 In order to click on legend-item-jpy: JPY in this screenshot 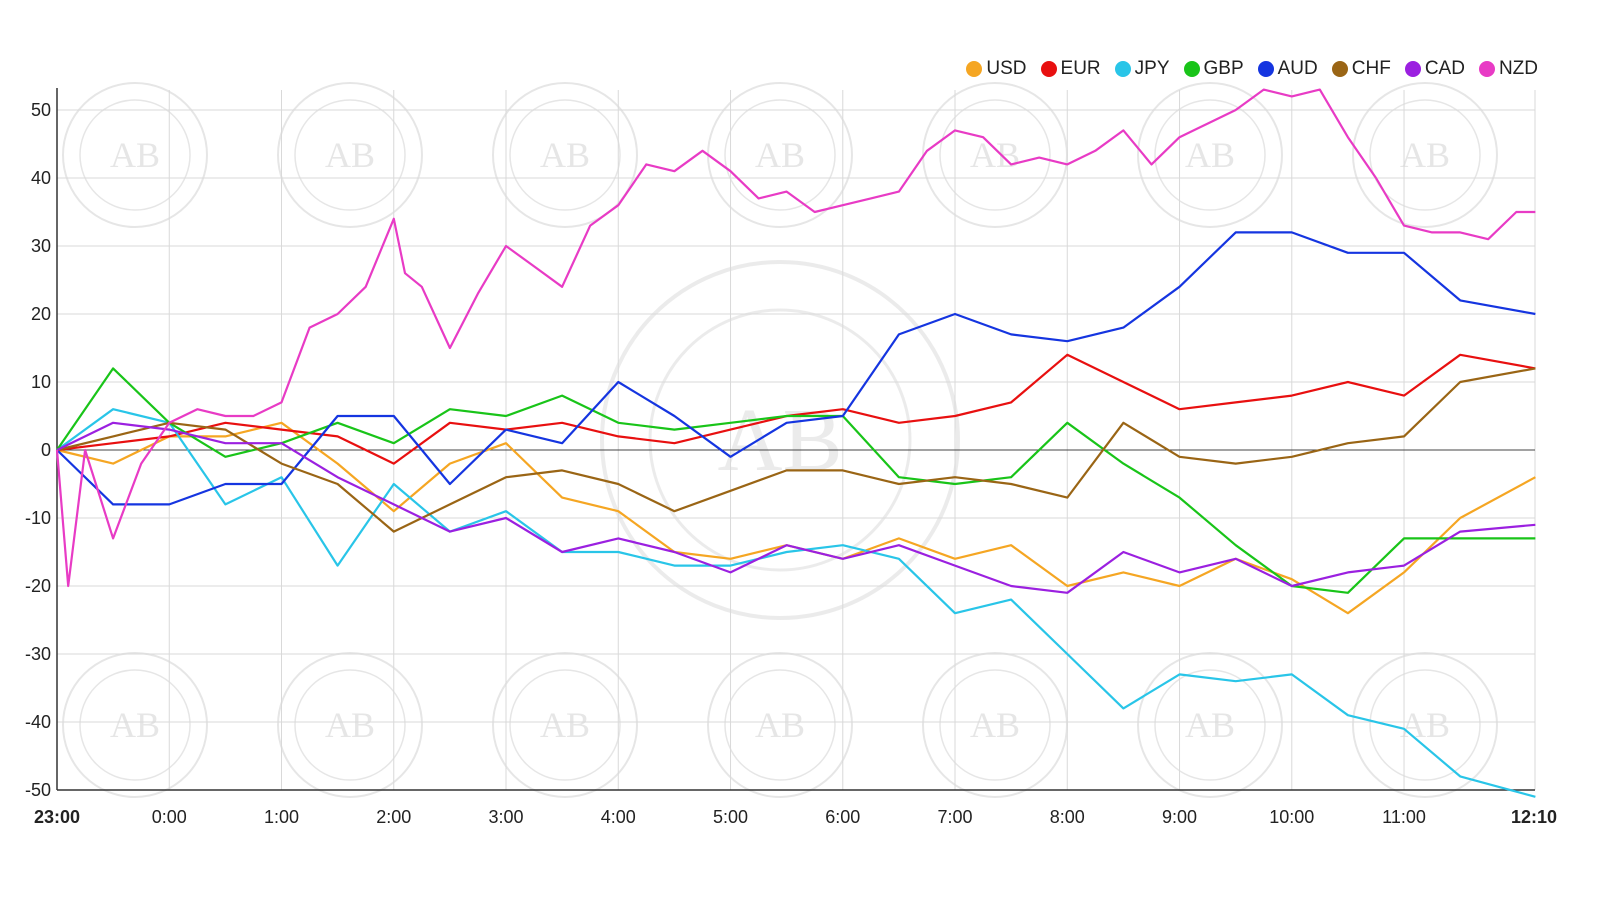, I will do `click(1142, 69)`.